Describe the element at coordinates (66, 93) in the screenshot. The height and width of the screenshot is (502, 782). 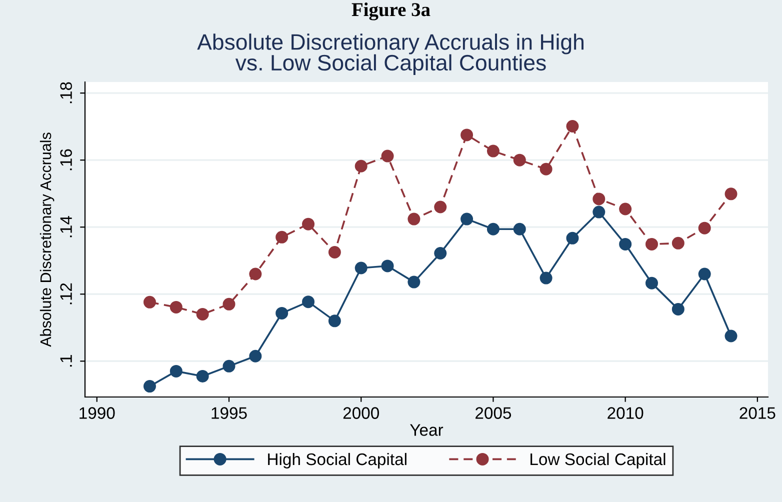
I see `y-tick-label: .18` at that location.